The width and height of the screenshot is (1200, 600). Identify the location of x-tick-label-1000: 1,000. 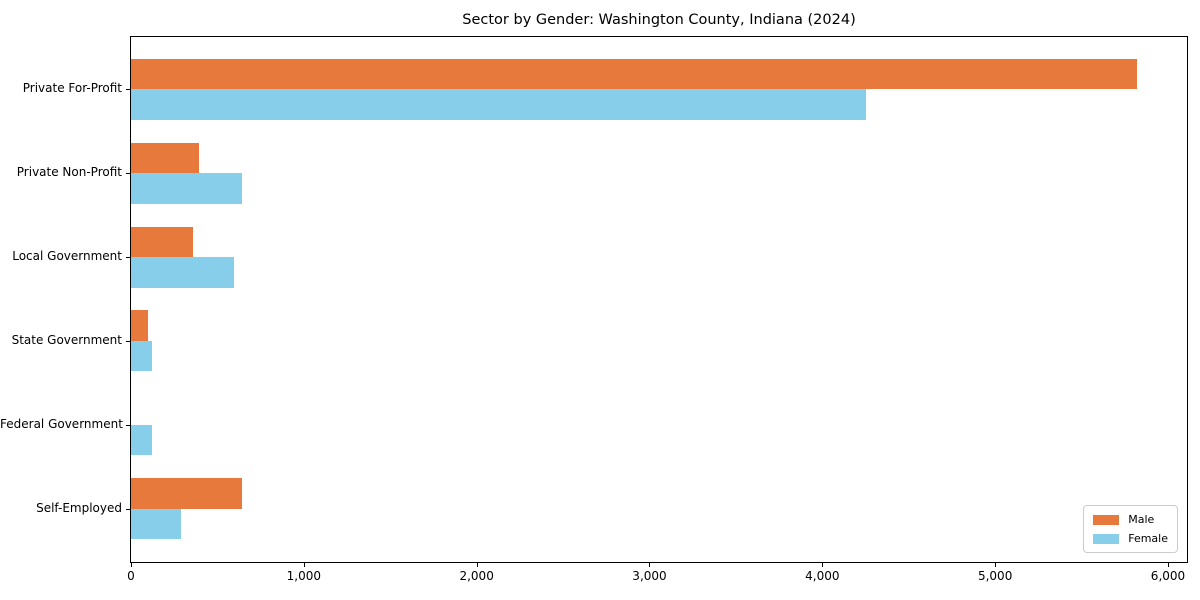
(304, 576).